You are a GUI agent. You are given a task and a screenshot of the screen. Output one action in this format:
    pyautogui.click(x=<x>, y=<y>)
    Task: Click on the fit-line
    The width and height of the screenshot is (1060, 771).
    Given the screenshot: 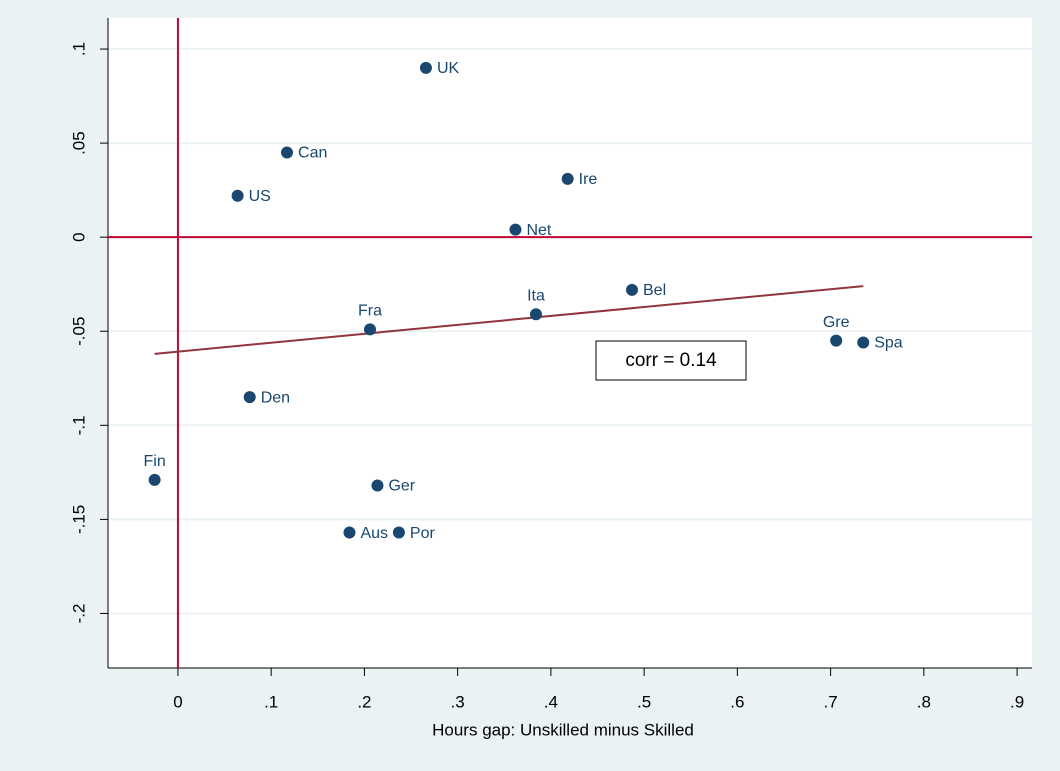 What is the action you would take?
    pyautogui.click(x=509, y=320)
    